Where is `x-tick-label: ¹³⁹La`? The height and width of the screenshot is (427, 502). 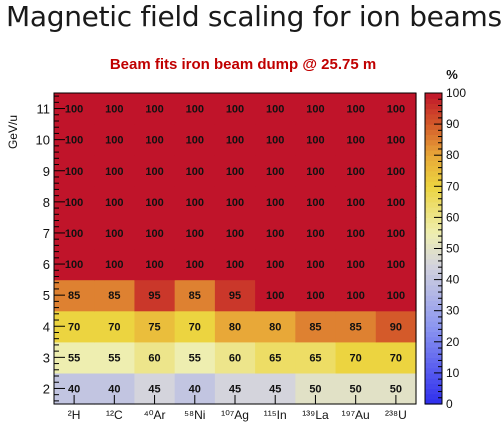
x-tick-label: ¹³⁹La is located at coordinates (315, 415).